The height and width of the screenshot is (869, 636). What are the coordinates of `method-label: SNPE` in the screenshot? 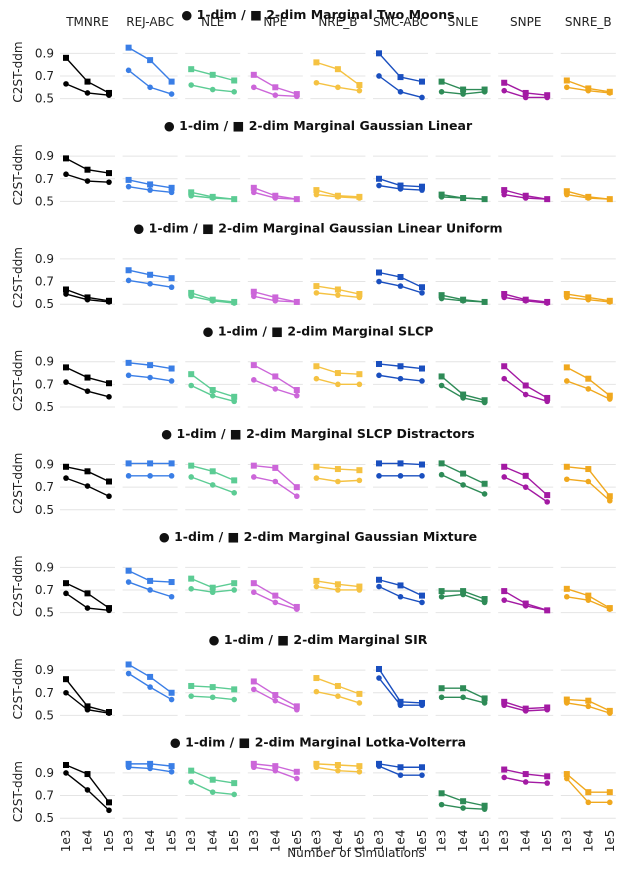 It's located at (525, 22).